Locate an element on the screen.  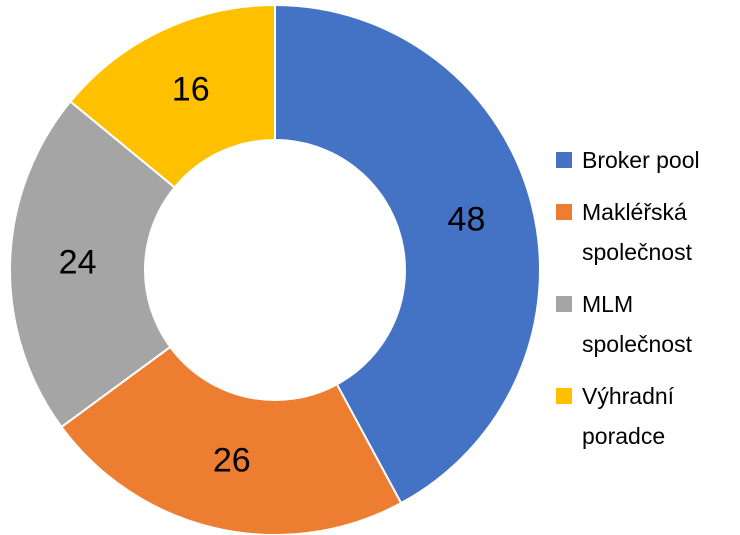
legend-item: MLM společnost is located at coordinates (644, 324).